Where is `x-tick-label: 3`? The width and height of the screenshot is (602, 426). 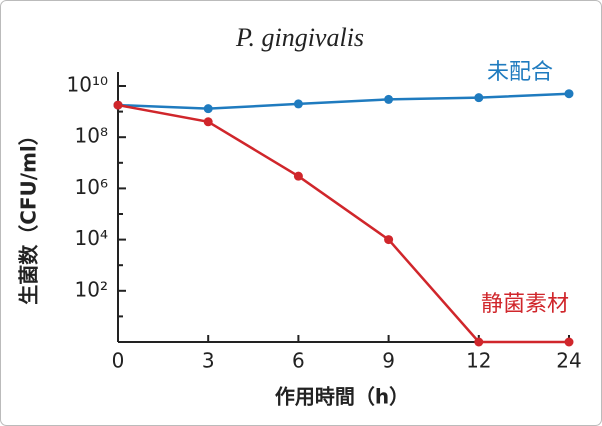 x-tick-label: 3 is located at coordinates (208, 361).